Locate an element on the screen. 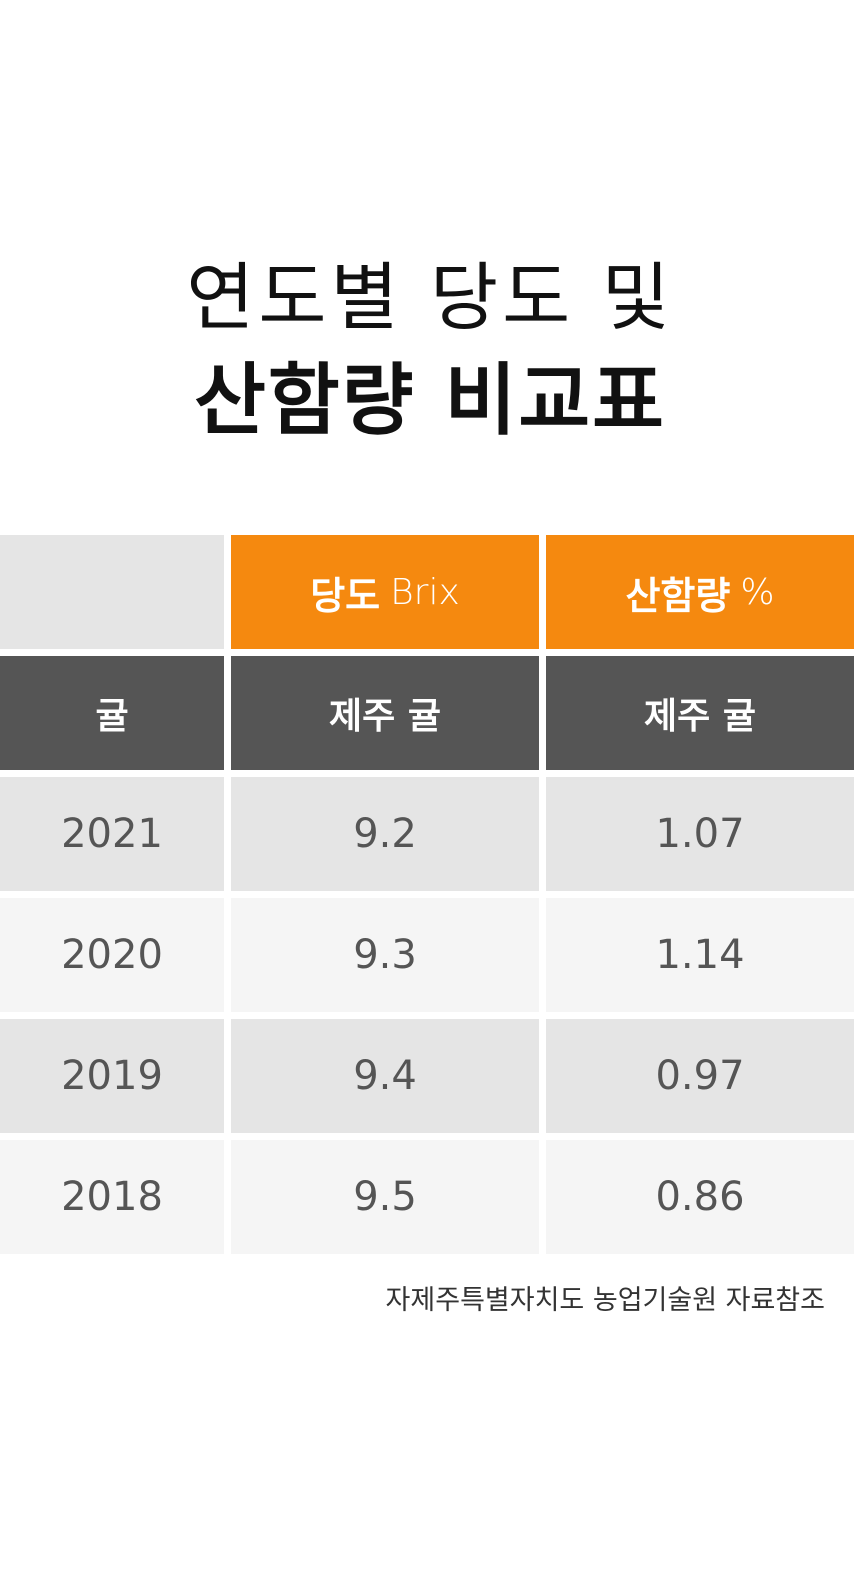 This screenshot has width=860, height=1579. table-cell: 2019 is located at coordinates (112, 1076).